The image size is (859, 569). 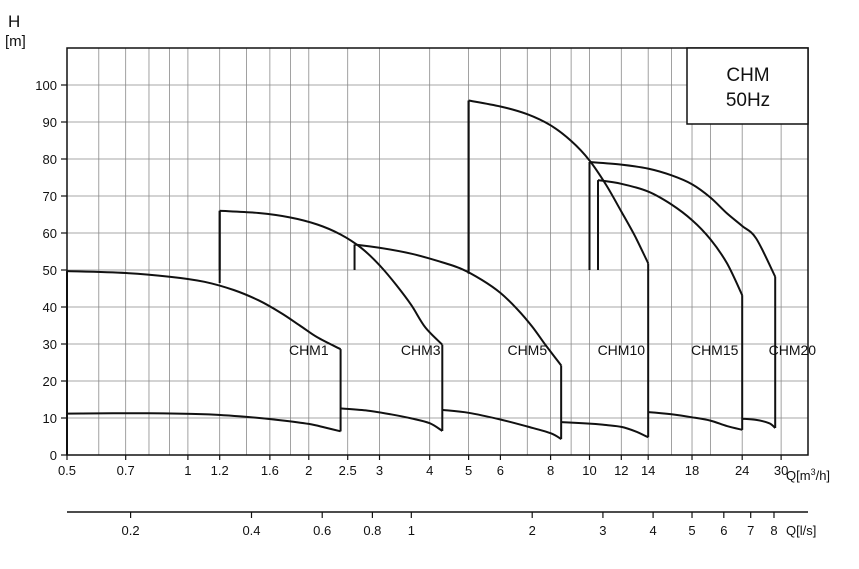 I want to click on y-axis-unit: [m], so click(x=15, y=41).